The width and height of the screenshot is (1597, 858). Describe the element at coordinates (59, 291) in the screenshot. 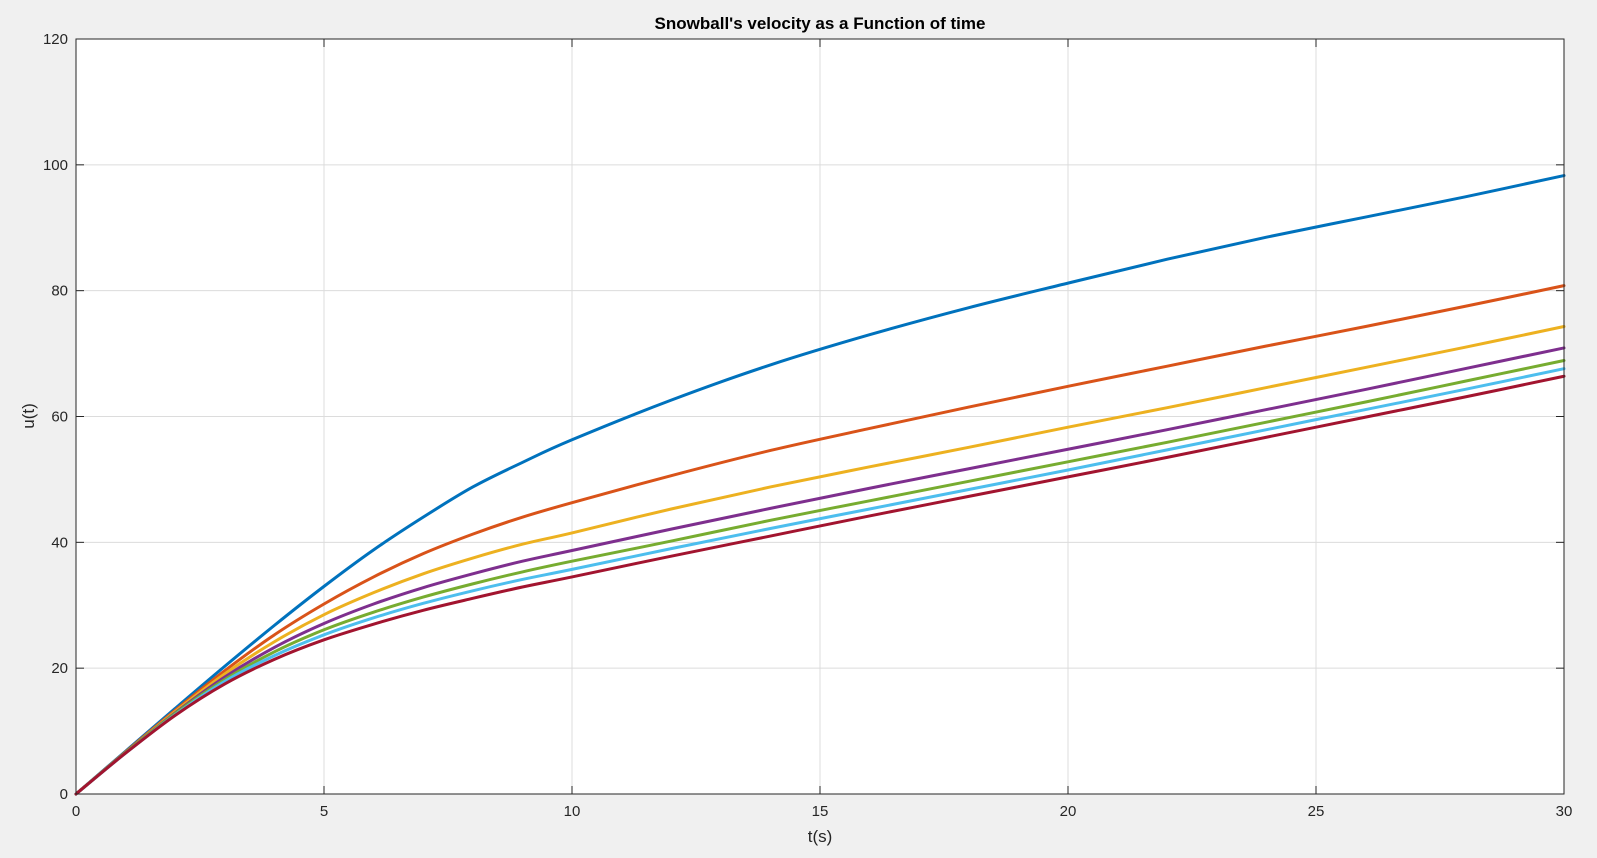

I see `y-tick-label: 80` at that location.